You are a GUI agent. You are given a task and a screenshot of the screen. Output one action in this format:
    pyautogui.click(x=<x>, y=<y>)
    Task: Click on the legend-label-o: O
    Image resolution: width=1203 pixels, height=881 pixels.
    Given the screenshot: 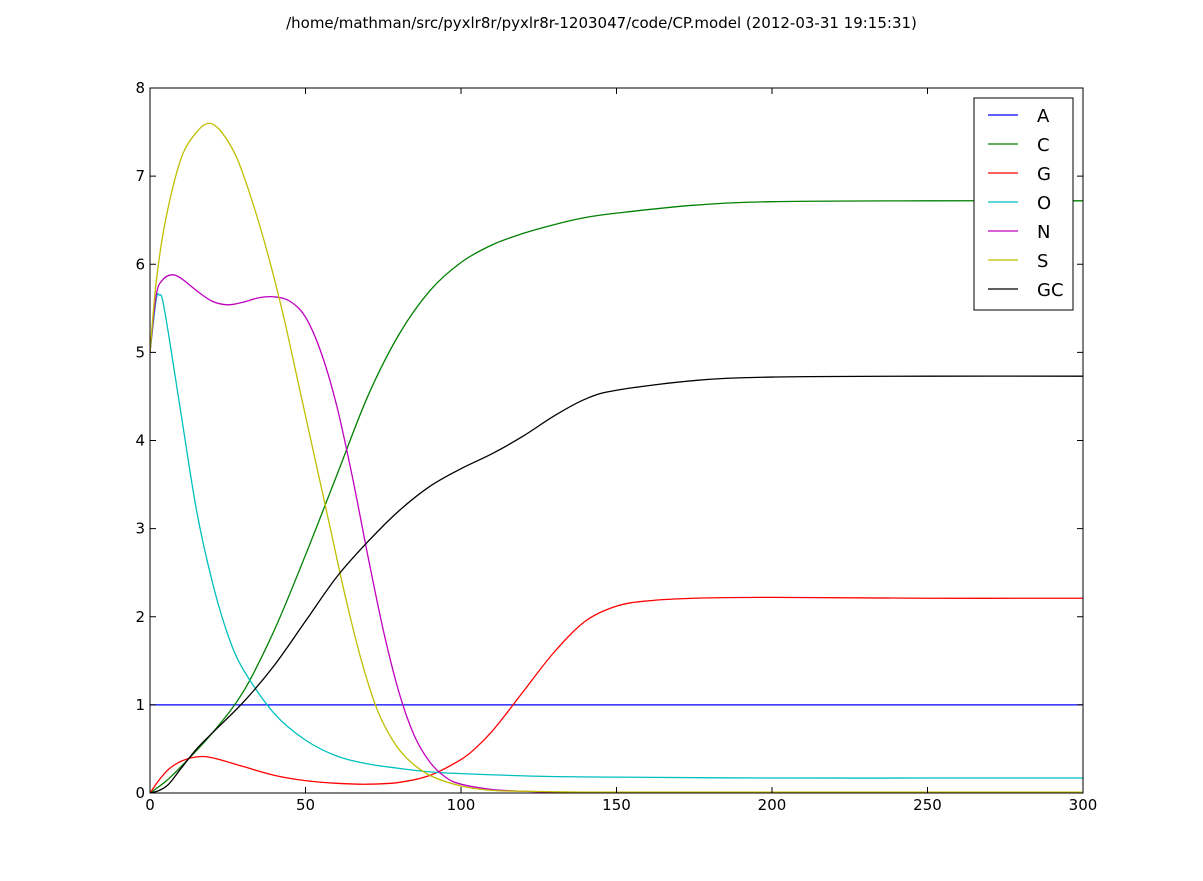 What is the action you would take?
    pyautogui.click(x=1044, y=203)
    